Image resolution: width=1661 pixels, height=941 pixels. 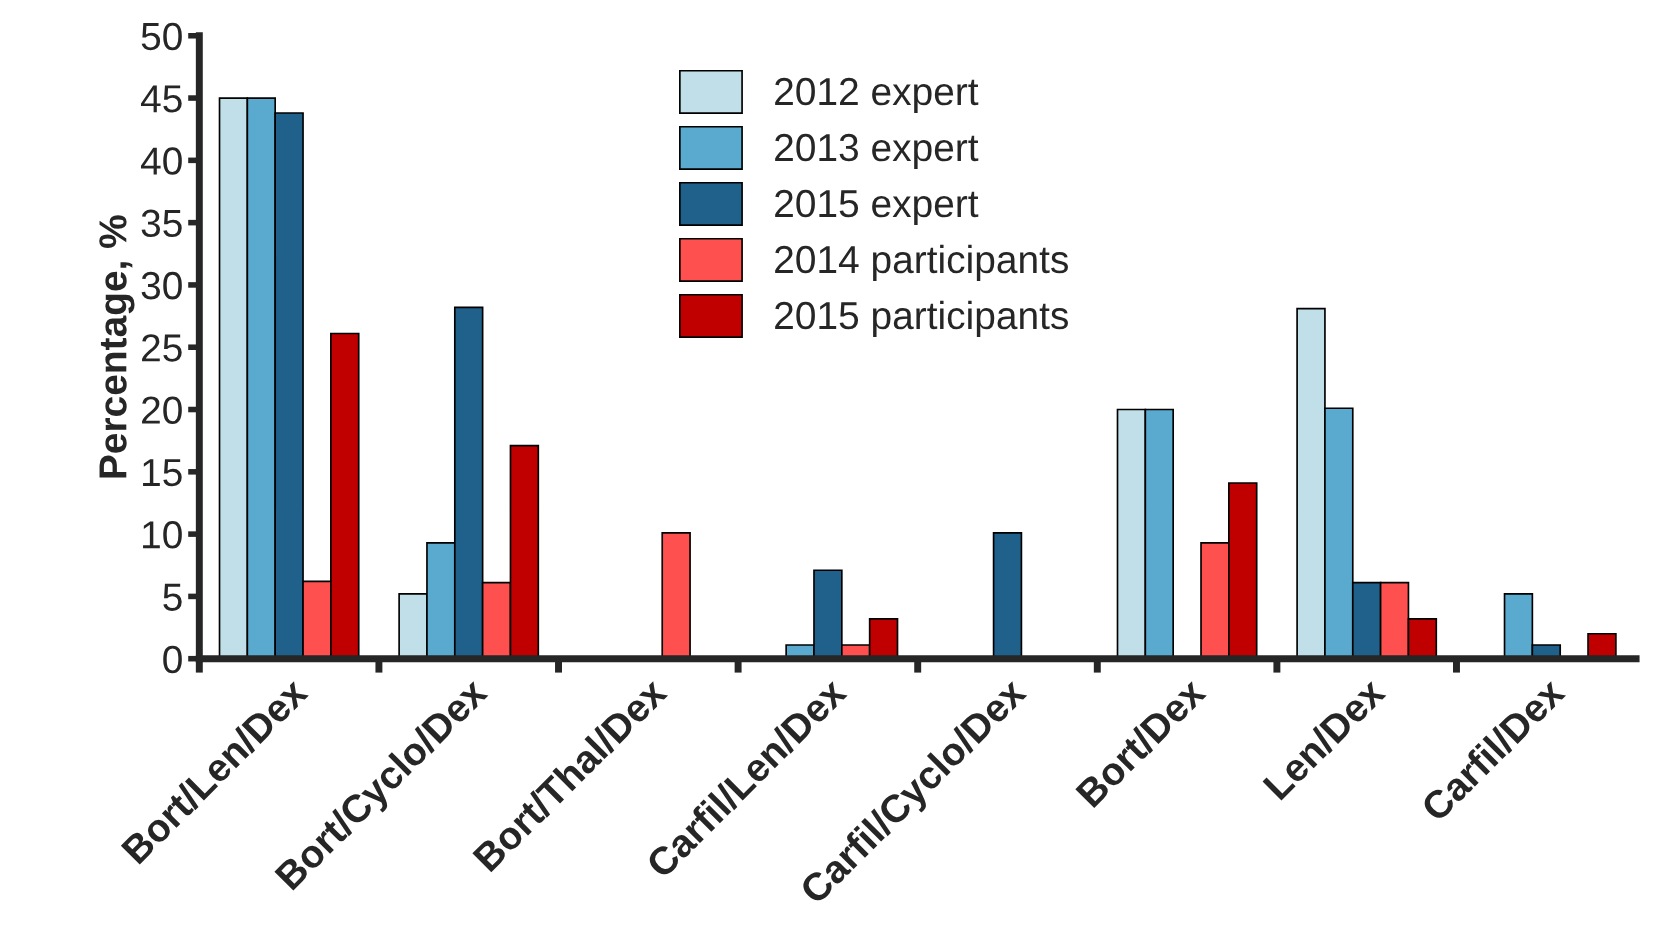 What do you see at coordinates (172, 597) in the screenshot?
I see `y-tick-label: 5` at bounding box center [172, 597].